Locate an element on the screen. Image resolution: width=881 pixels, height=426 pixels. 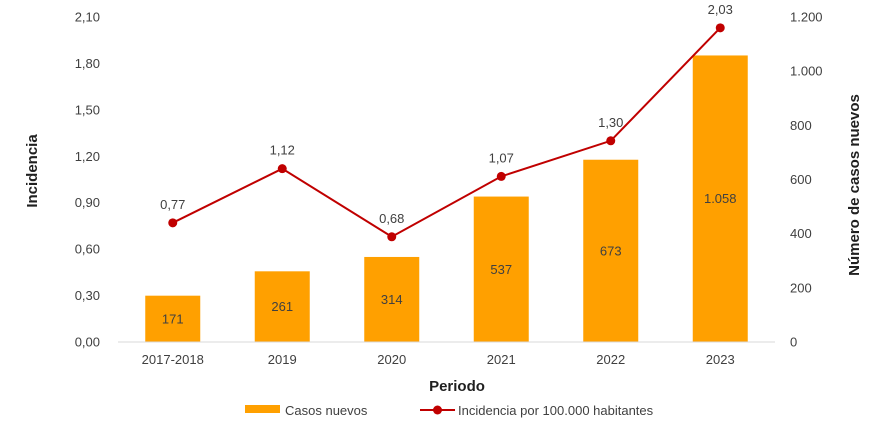
bar-value-label: 314 is located at coordinates (392, 299).